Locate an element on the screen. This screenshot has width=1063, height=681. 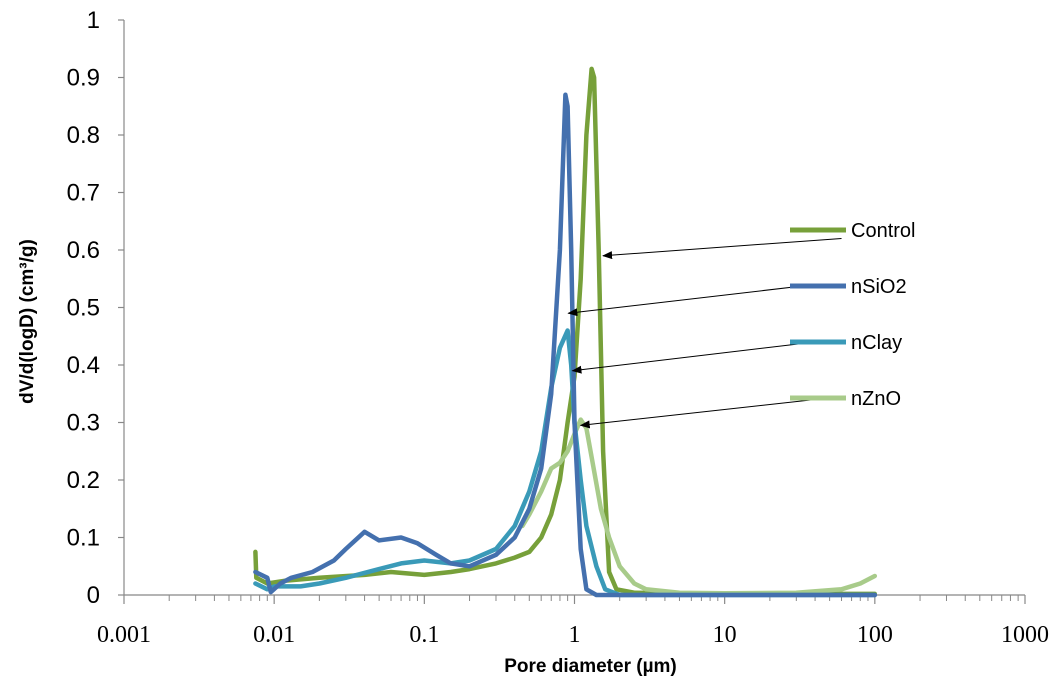
x-tick-label: 1000 is located at coordinates (1025, 635).